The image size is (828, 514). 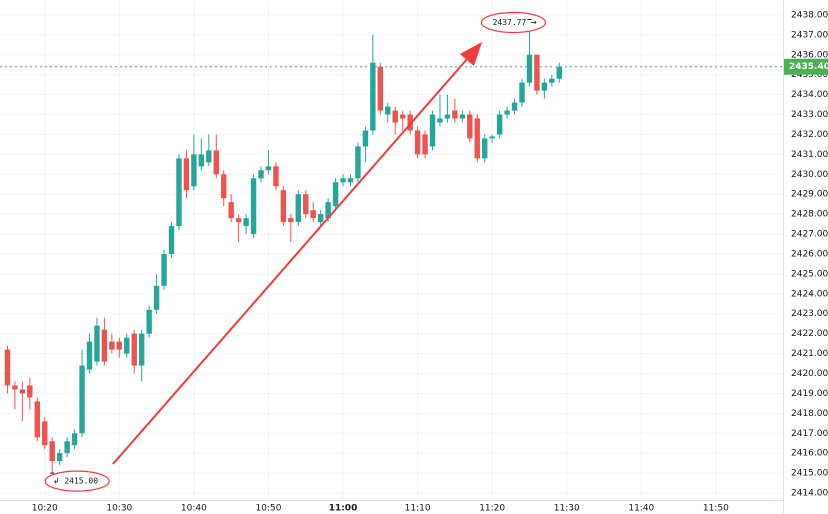 What do you see at coordinates (809, 274) in the screenshot?
I see `y-tick-label: 2425.00` at bounding box center [809, 274].